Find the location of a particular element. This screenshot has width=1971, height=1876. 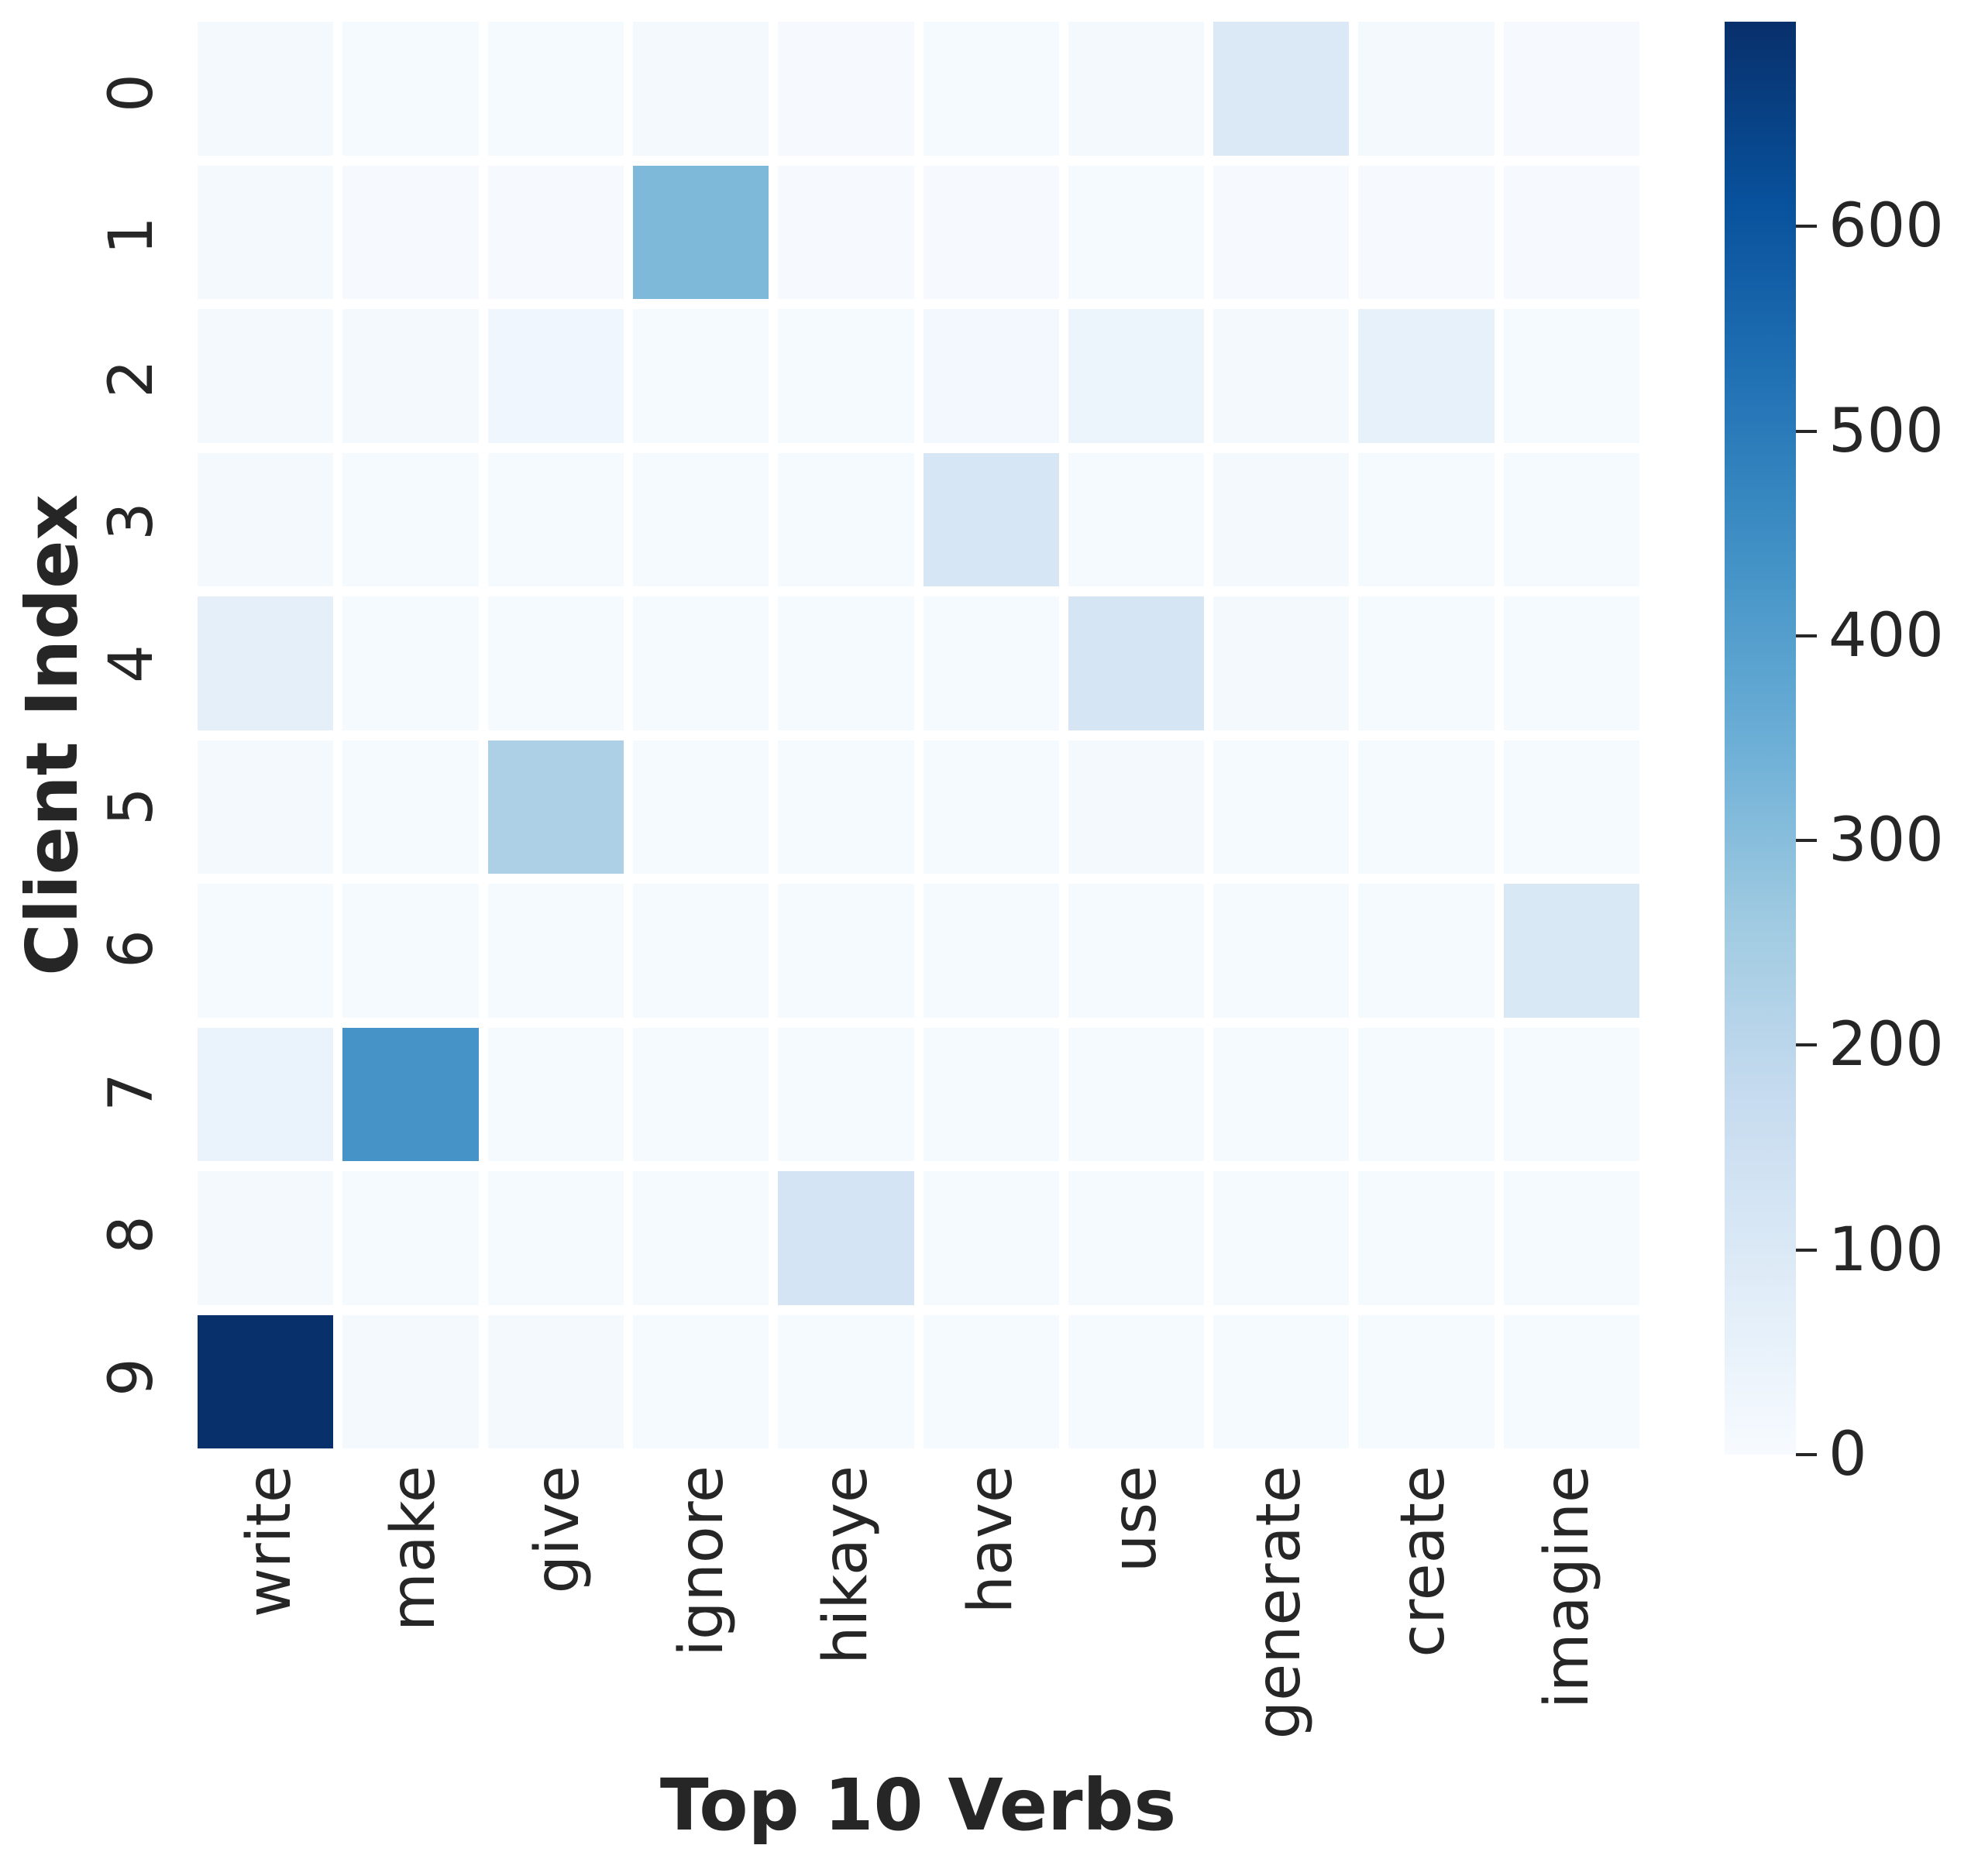

y-tick-label: 3 is located at coordinates (132, 521).